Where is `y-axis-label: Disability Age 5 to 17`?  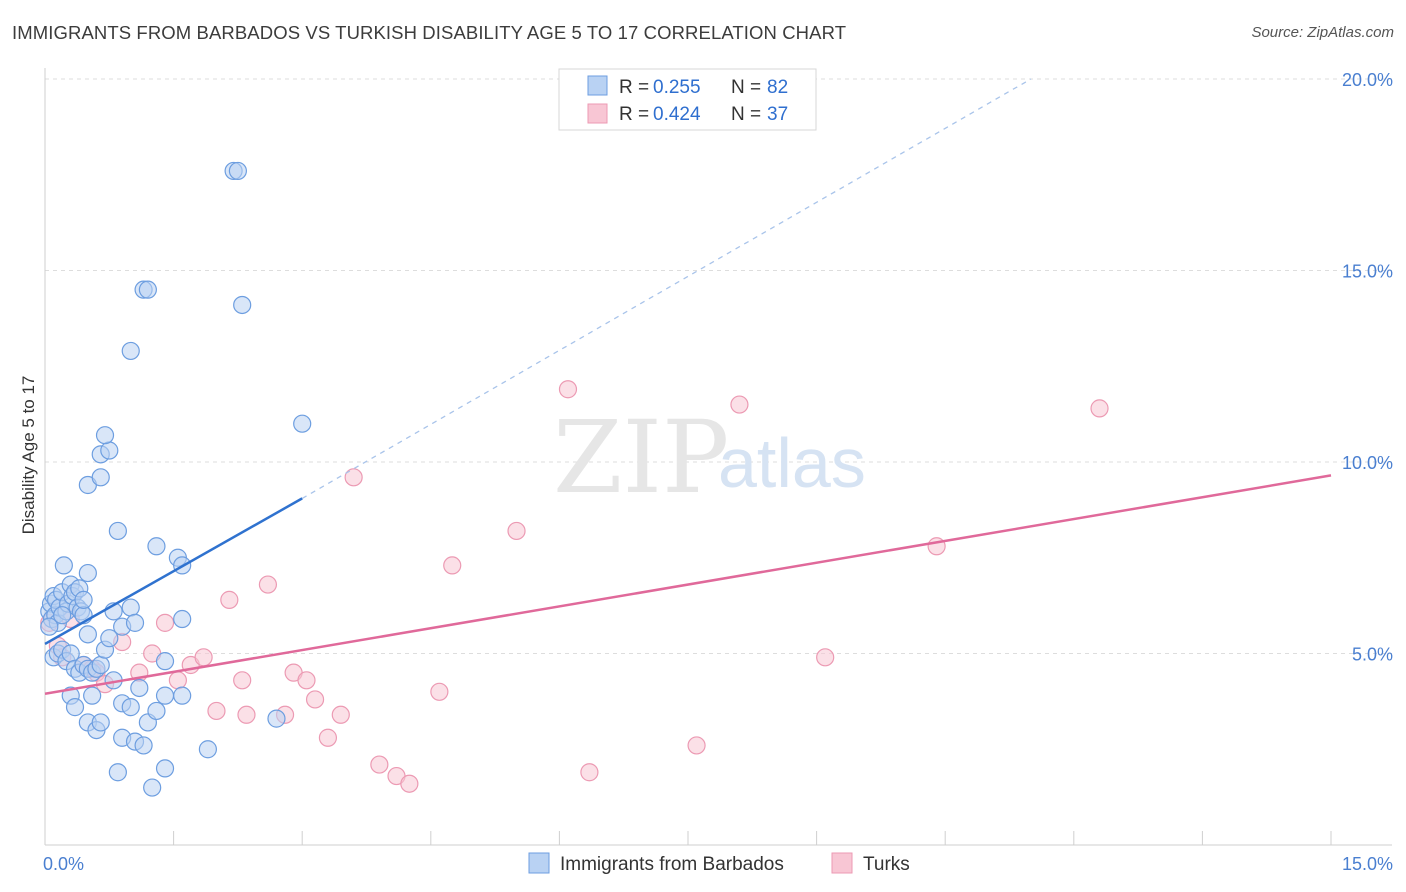
y-axis-label: Disability Age 5 to 17 is located at coordinates (28, 455).